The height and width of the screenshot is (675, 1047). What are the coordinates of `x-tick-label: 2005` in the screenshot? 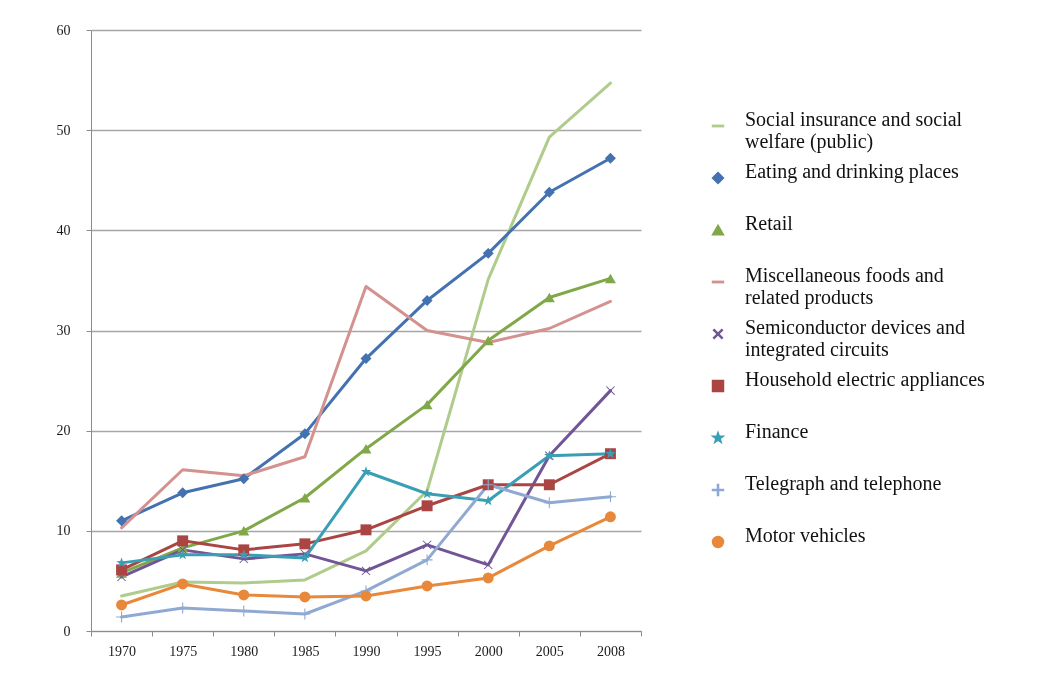 It's located at (549, 651).